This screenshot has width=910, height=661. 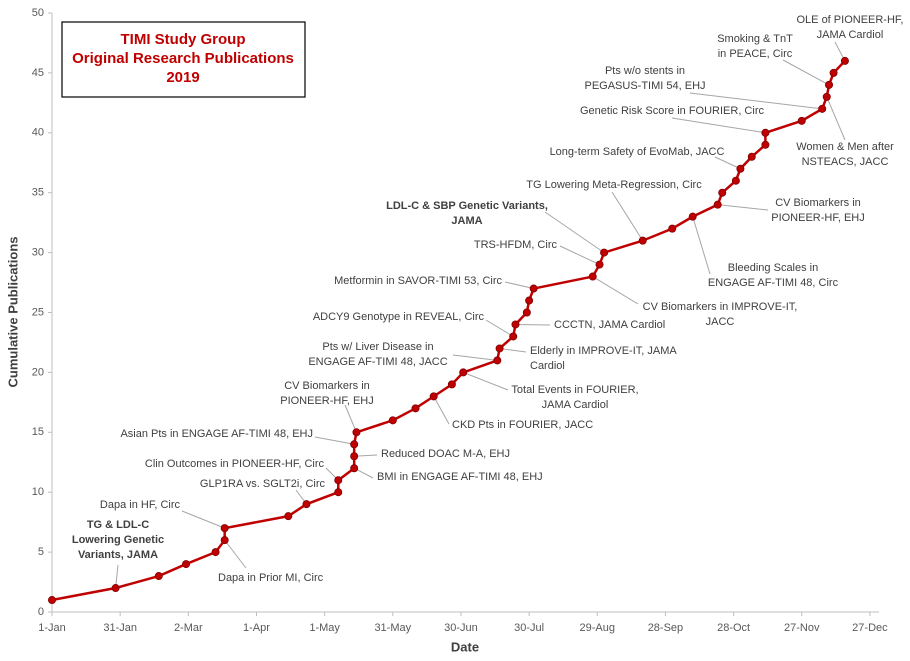 I want to click on y-tick-label: 40, so click(x=38, y=133).